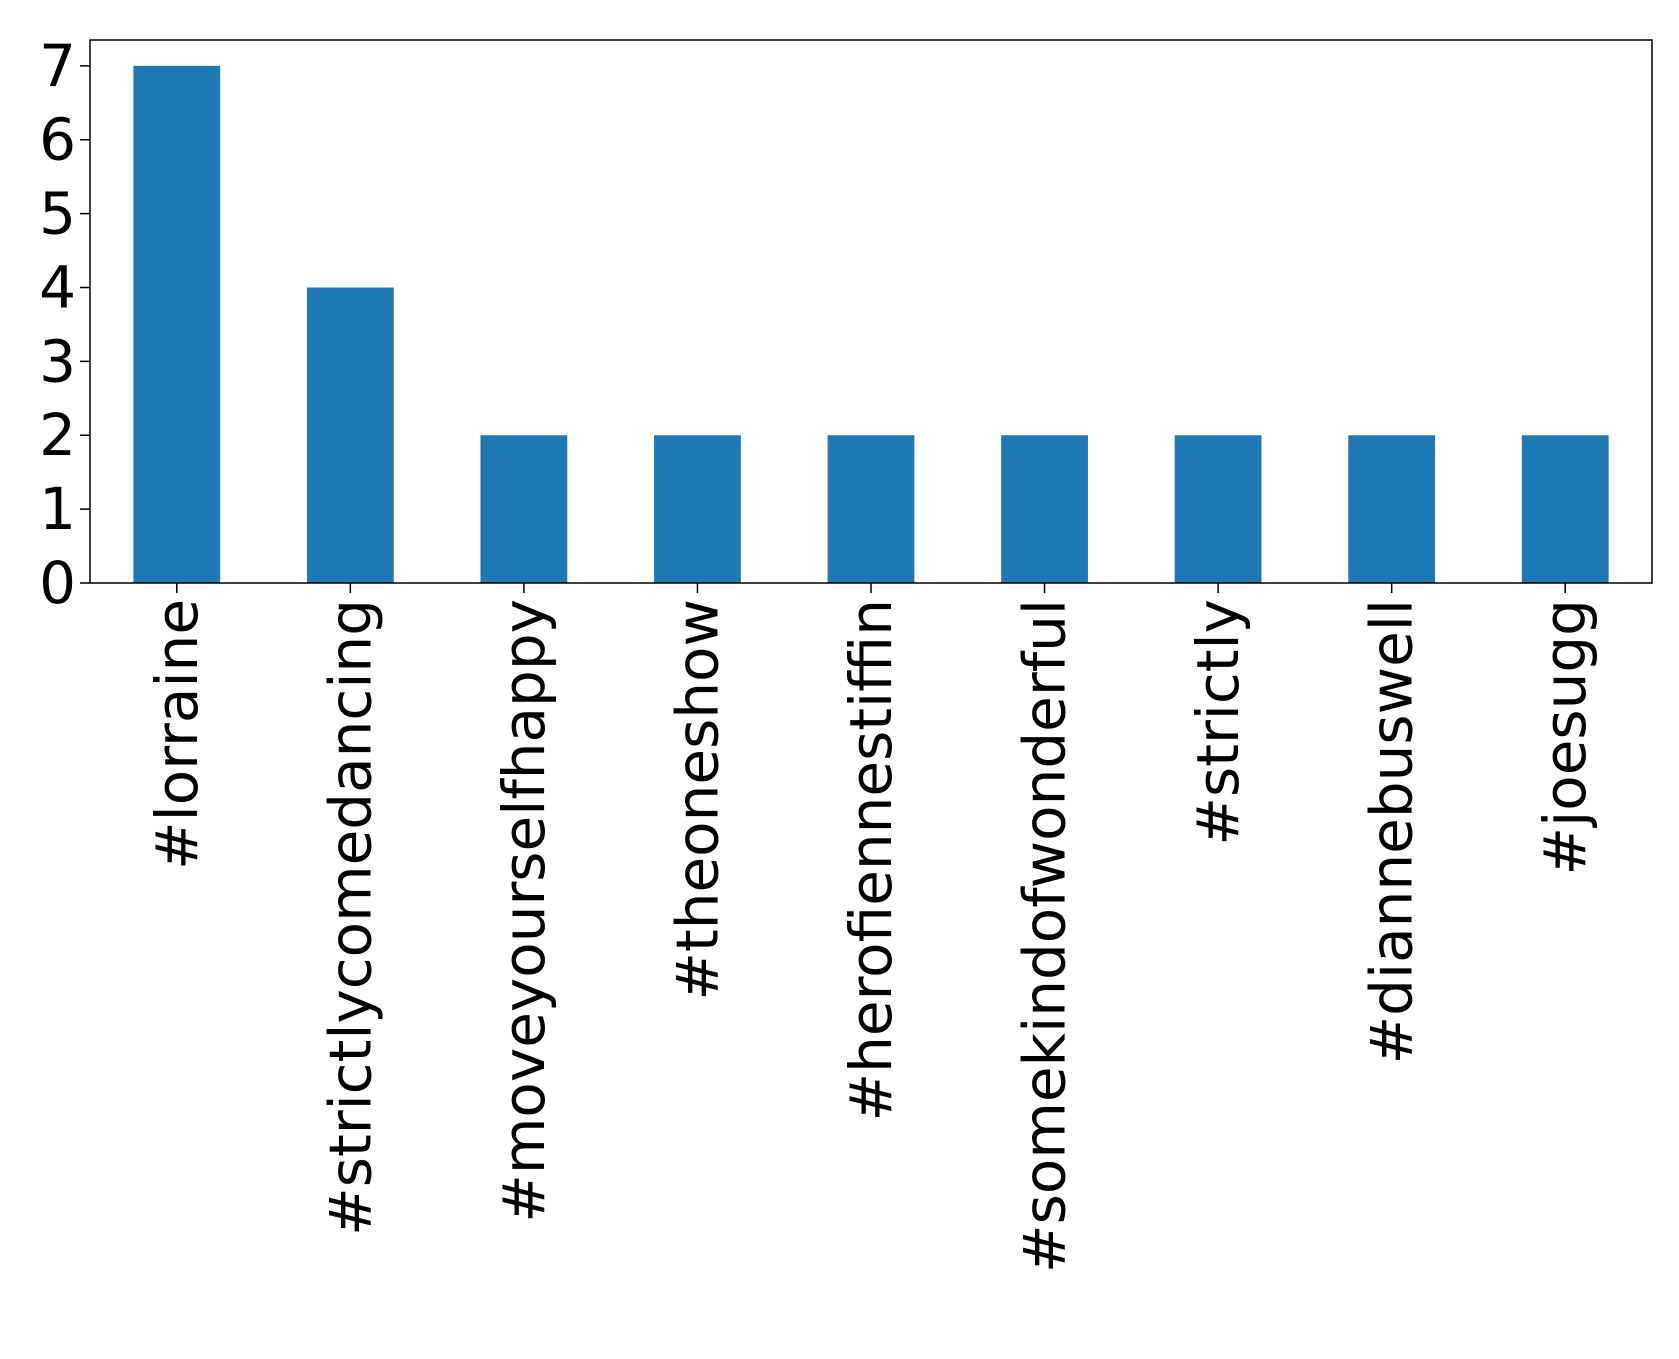 This screenshot has height=1359, width=1679. I want to click on y-tick-label-7: 7, so click(57, 66).